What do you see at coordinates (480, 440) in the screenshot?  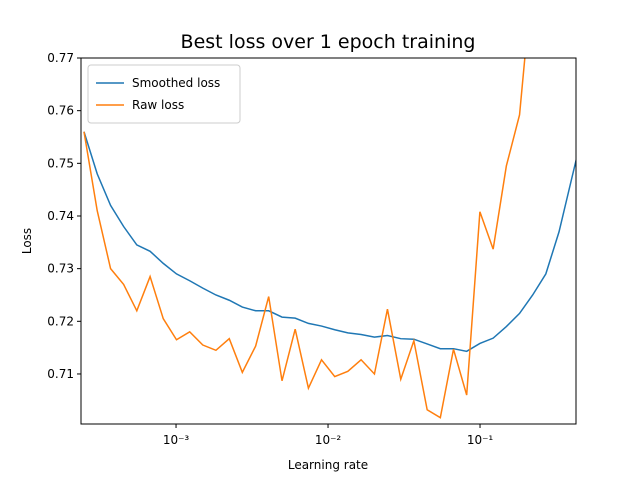 I see `x-tick-label: 10⁻¹` at bounding box center [480, 440].